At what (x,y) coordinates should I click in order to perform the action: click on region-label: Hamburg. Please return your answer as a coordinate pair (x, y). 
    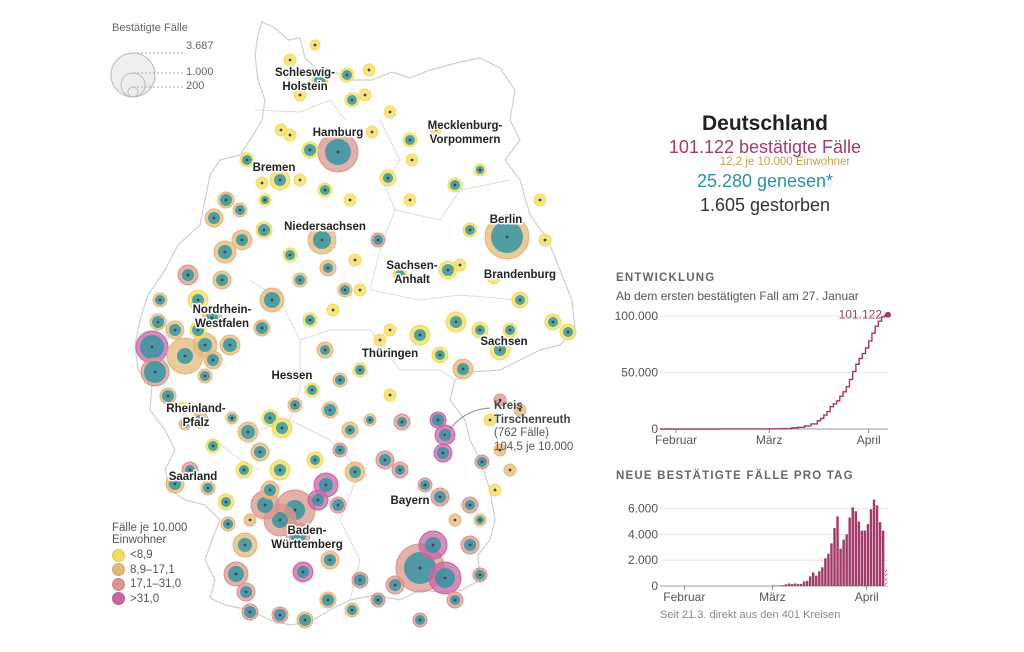
    Looking at the image, I should click on (338, 133).